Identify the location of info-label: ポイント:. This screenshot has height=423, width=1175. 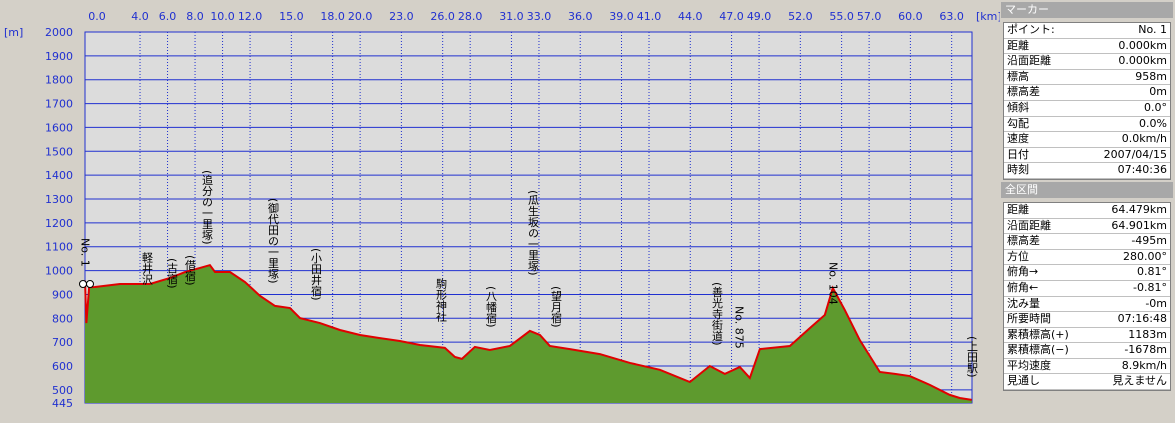
(1031, 29).